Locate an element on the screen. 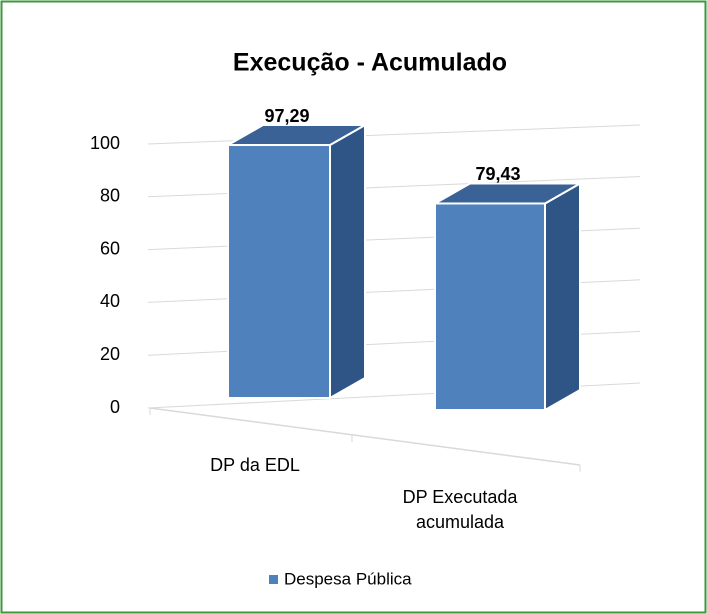 The width and height of the screenshot is (707, 614). data-label: 79,43 is located at coordinates (497, 174).